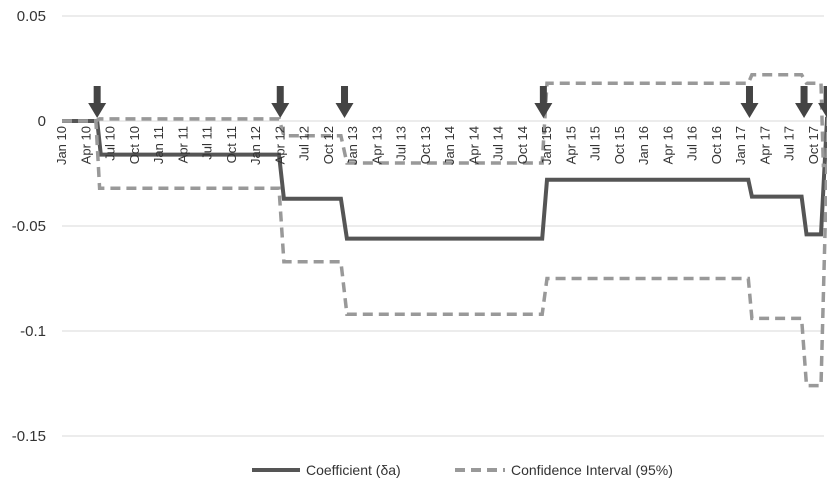 Image resolution: width=827 pixels, height=484 pixels. What do you see at coordinates (592, 470) in the screenshot?
I see `legend-label-confidence: Confidence Interval (95%)` at bounding box center [592, 470].